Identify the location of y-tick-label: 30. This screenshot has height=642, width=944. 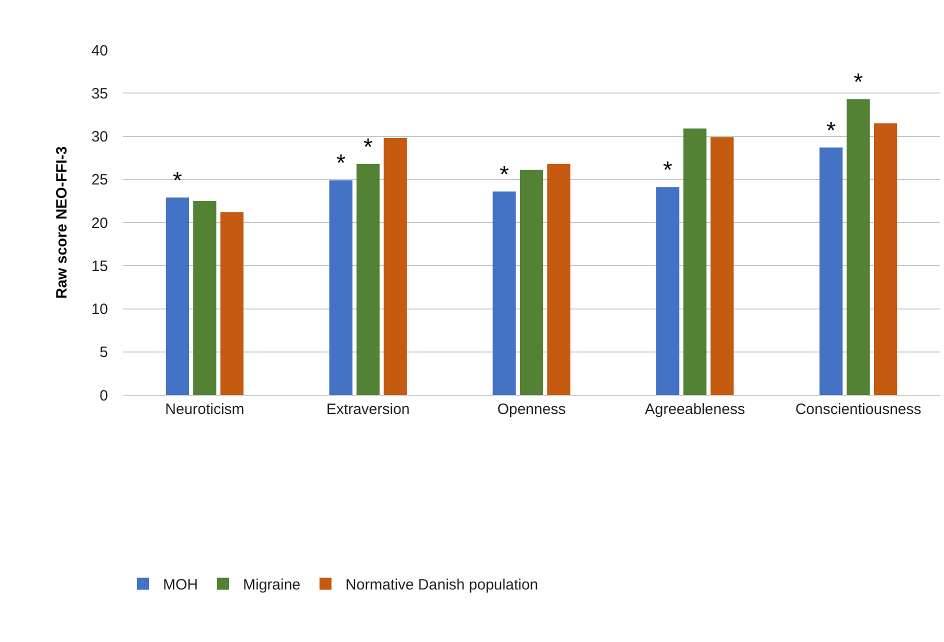
(99, 137).